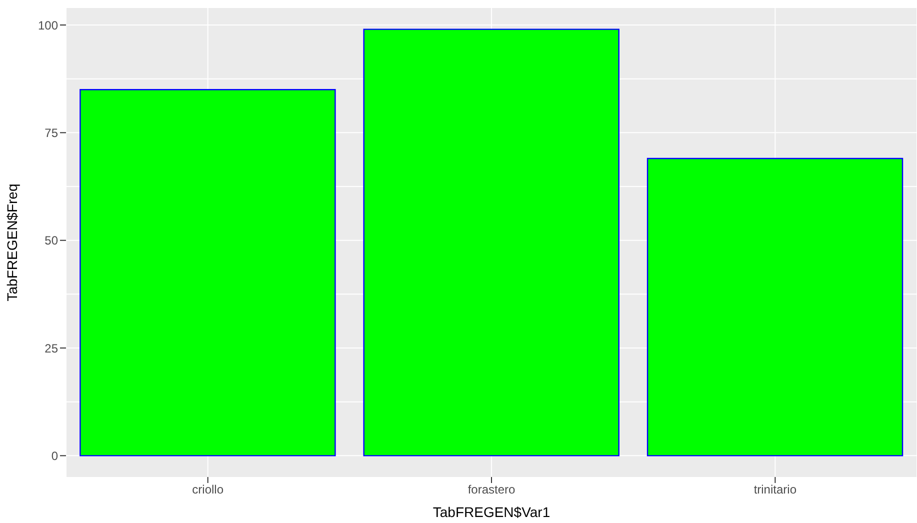 Image resolution: width=917 pixels, height=523 pixels. What do you see at coordinates (51, 241) in the screenshot?
I see `y-tick-label: 50` at bounding box center [51, 241].